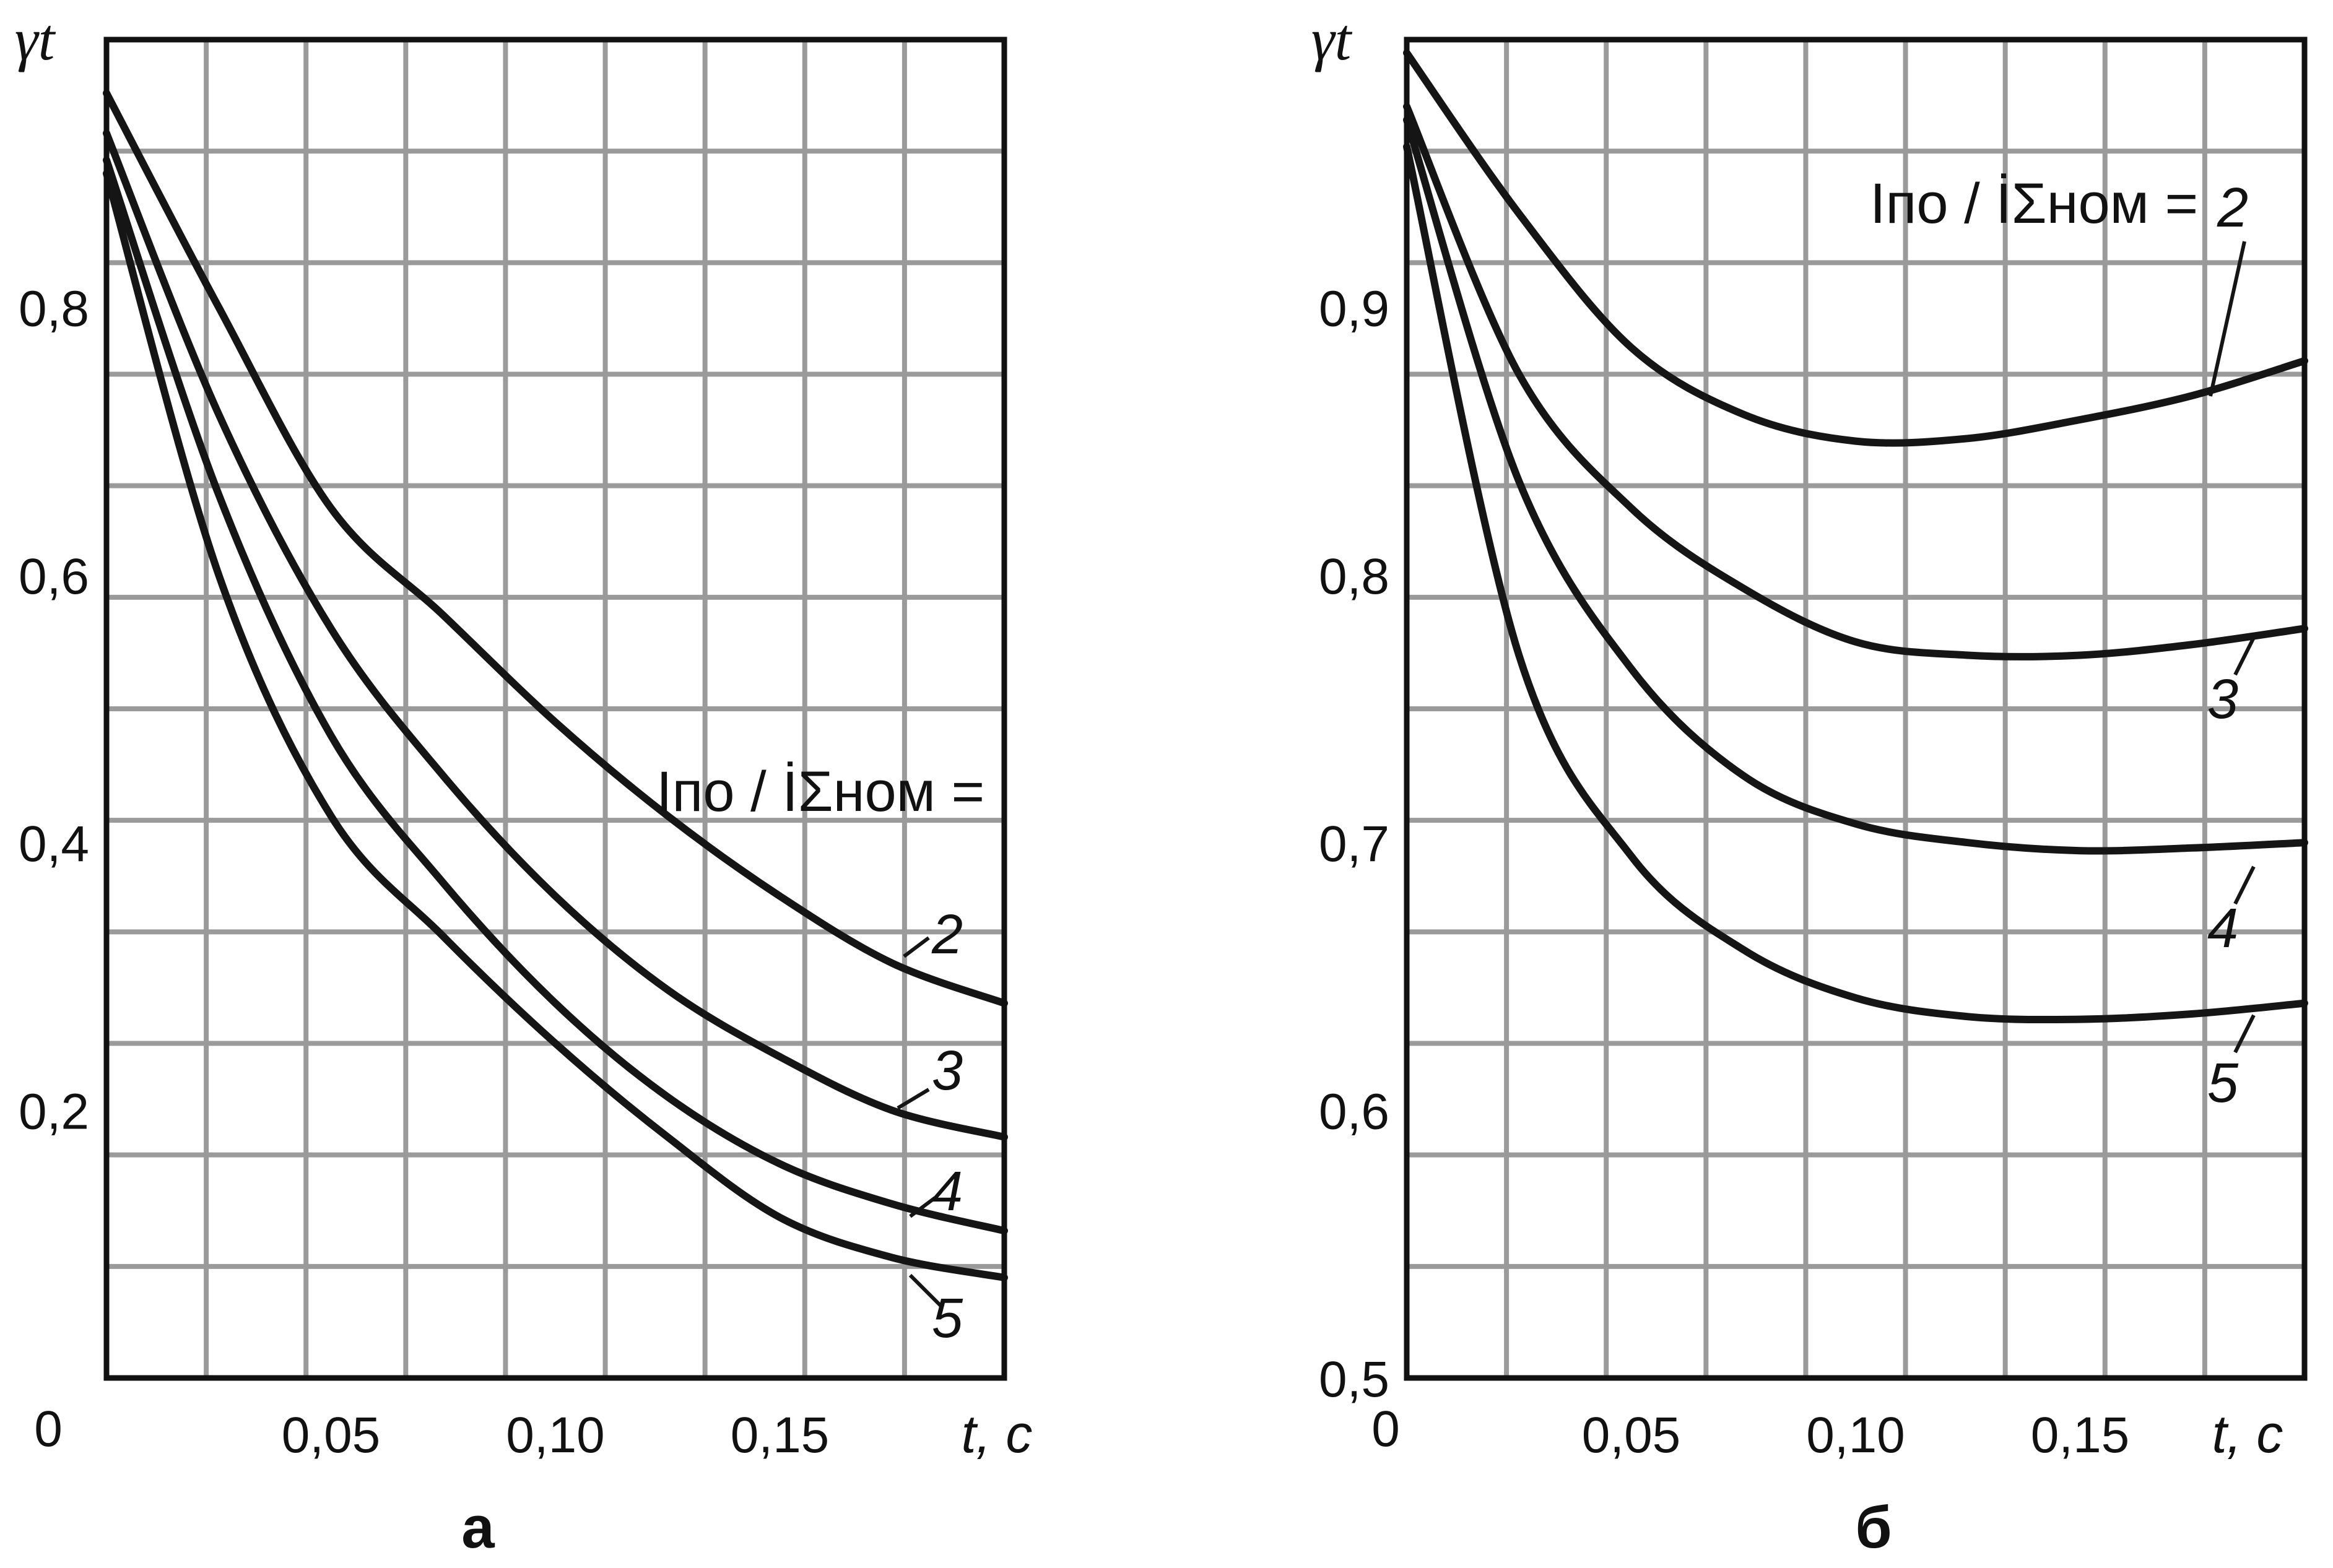  I want to click on panel-b-y-tick-labels: 0,5 0,6 0,7 0,8 0,9, so click(1354, 844).